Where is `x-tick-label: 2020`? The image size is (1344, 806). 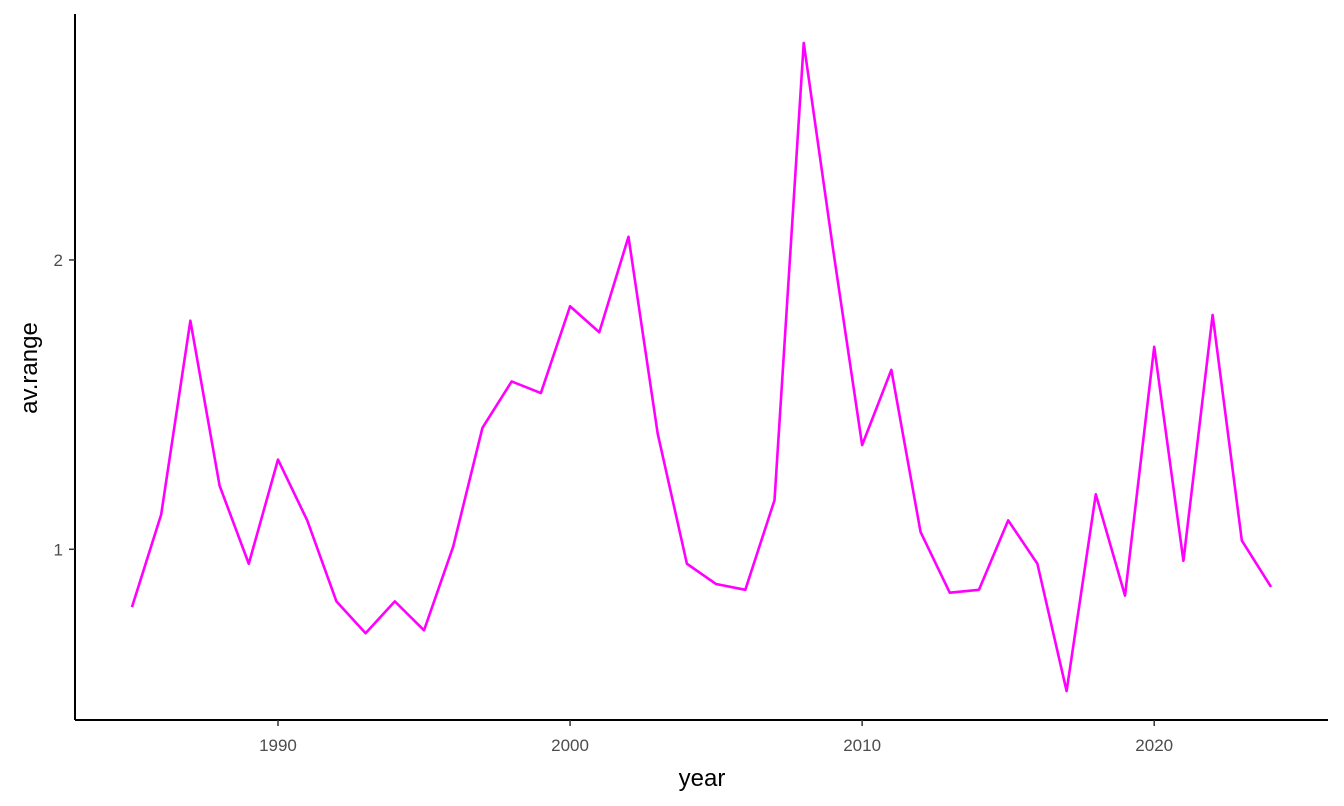 x-tick-label: 2020 is located at coordinates (1154, 745).